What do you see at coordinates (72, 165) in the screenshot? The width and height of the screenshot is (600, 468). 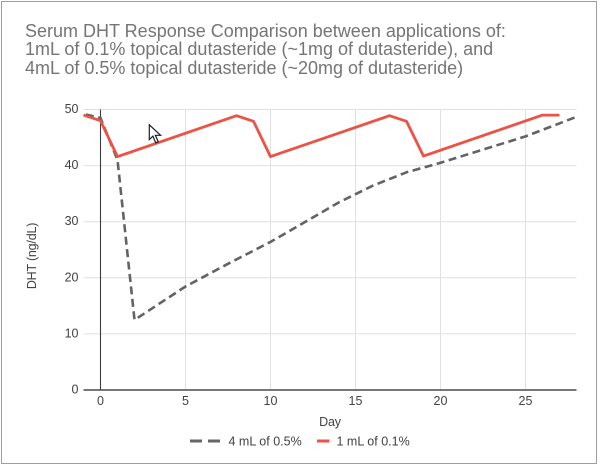 I see `svg-text: 40` at bounding box center [72, 165].